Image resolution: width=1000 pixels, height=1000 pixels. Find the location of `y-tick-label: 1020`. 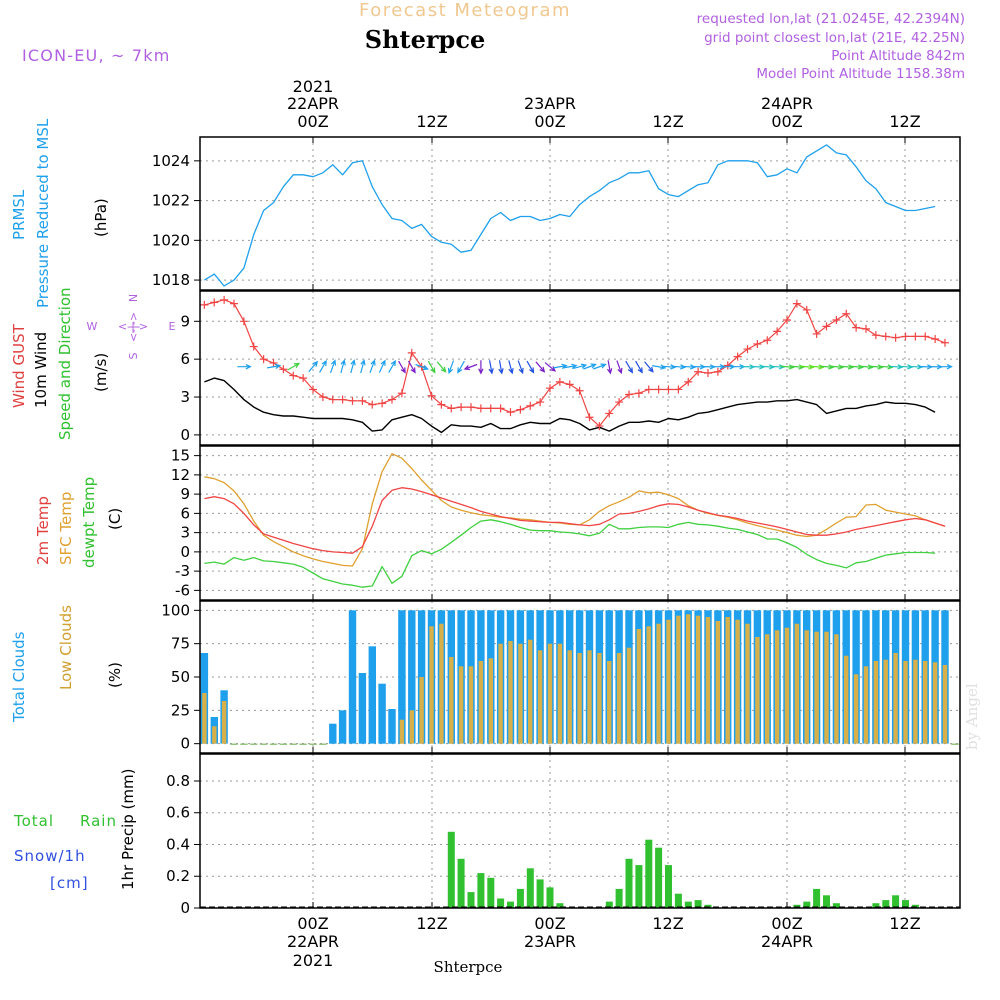

y-tick-label: 1020 is located at coordinates (171, 240).